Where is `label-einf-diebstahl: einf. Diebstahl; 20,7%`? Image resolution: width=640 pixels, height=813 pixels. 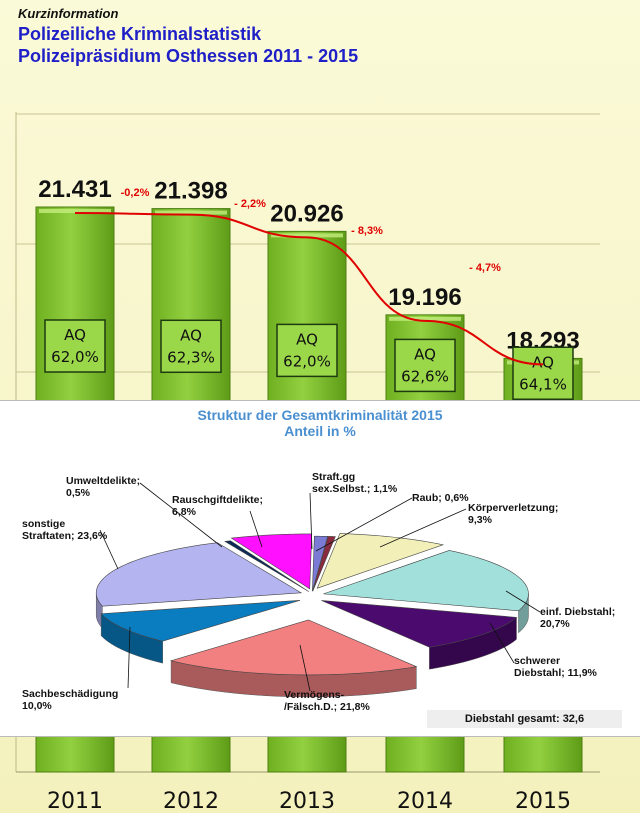
label-einf-diebstahl: einf. Diebstahl; 20,7% is located at coordinates (578, 618).